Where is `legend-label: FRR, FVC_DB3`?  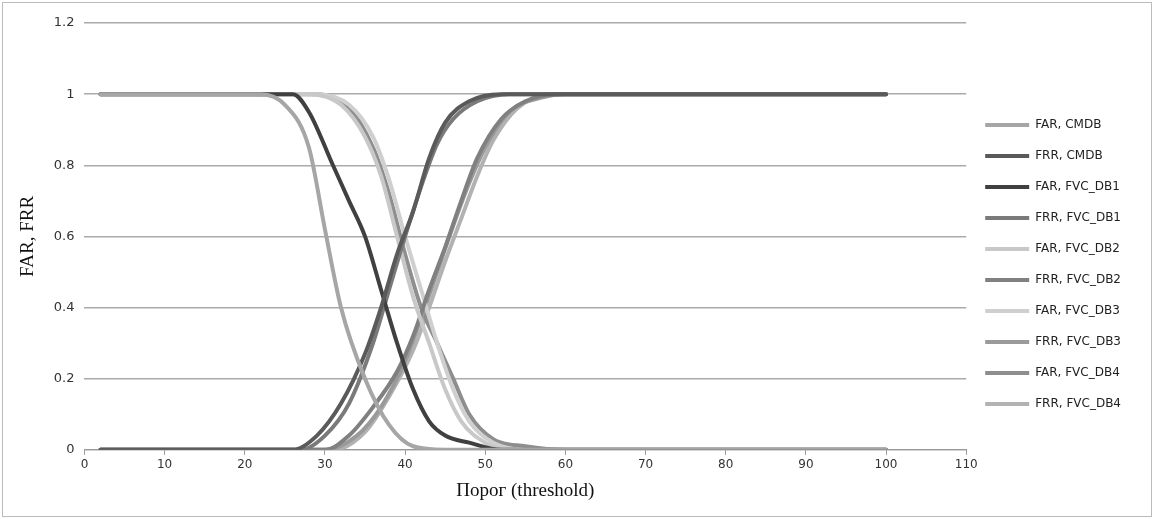
legend-label: FRR, FVC_DB3 is located at coordinates (1078, 341).